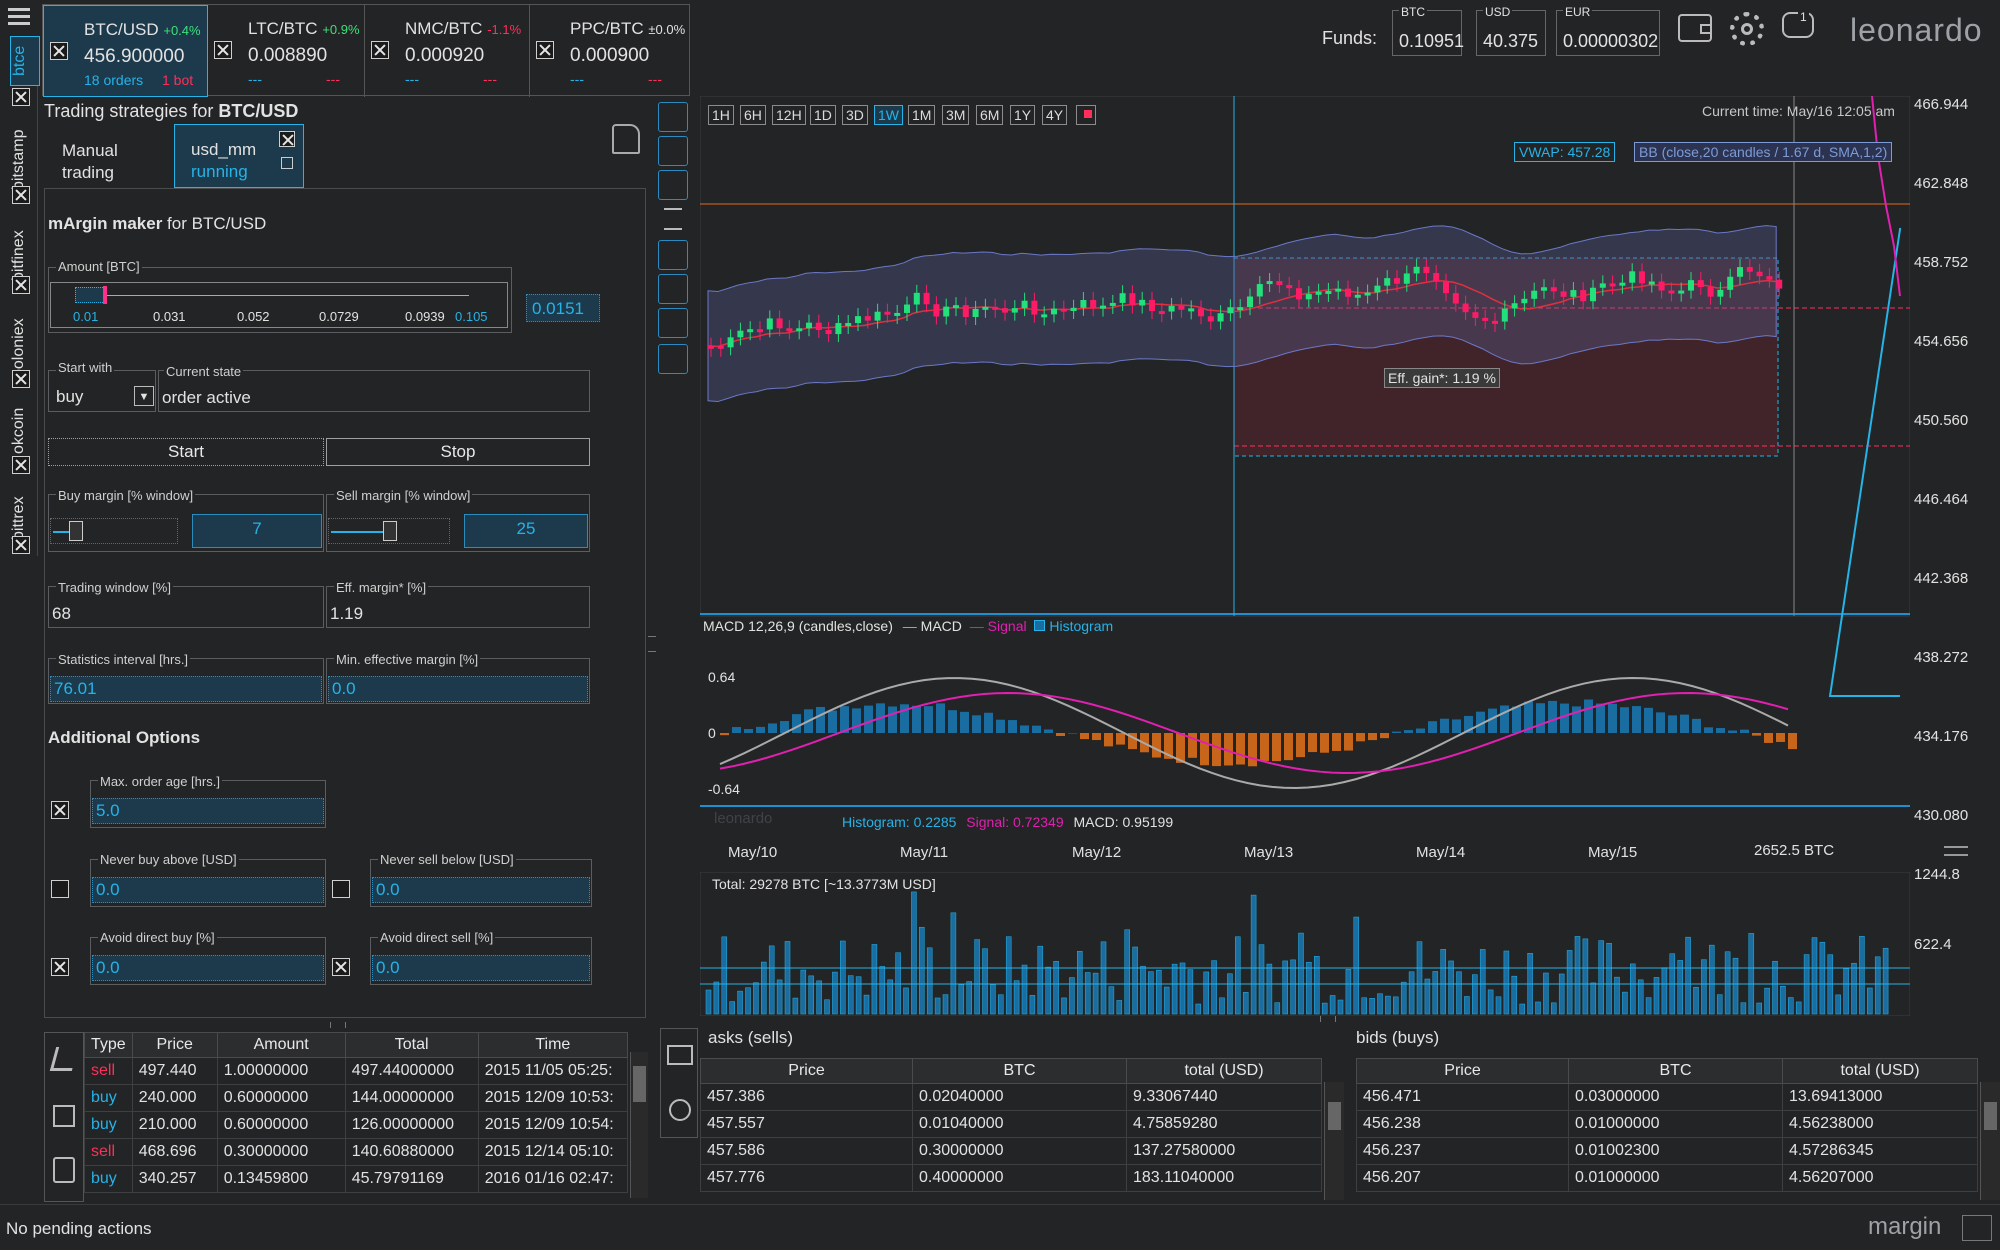  What do you see at coordinates (1880, 1071) in the screenshot?
I see `bids-col-total: total (USD)` at bounding box center [1880, 1071].